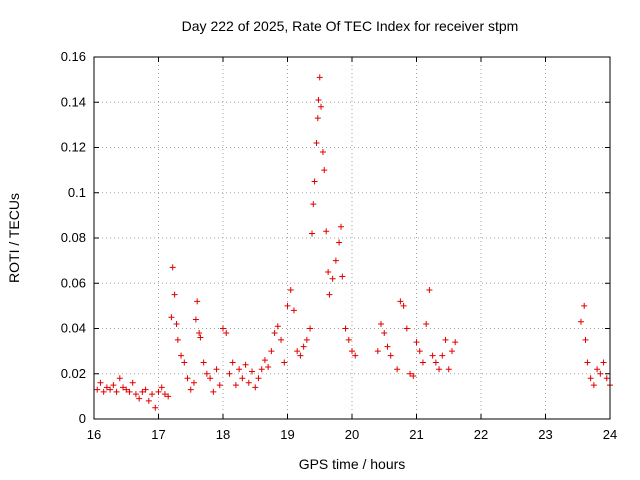  Describe the element at coordinates (287, 434) in the screenshot. I see `x-tick-label: 19` at that location.